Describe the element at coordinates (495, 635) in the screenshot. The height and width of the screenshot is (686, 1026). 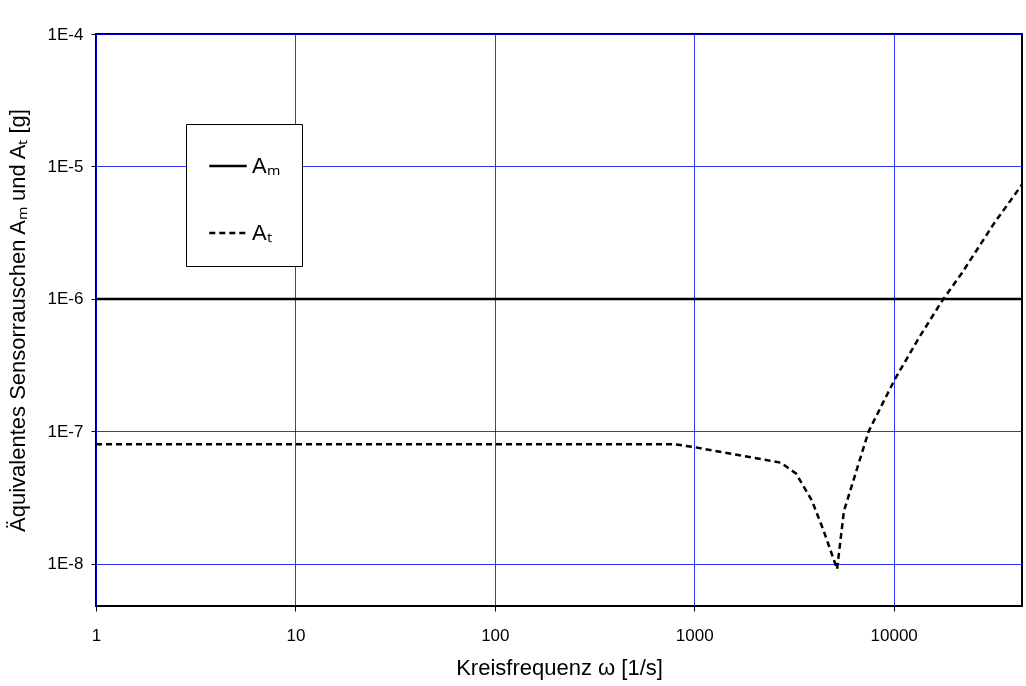
I see `x-tick-label: 100` at that location.